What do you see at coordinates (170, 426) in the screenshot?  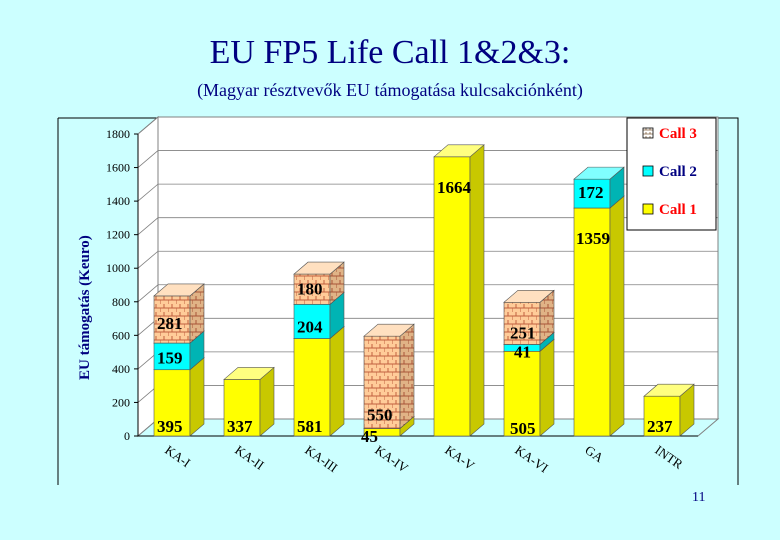 I see `data-label: 395` at bounding box center [170, 426].